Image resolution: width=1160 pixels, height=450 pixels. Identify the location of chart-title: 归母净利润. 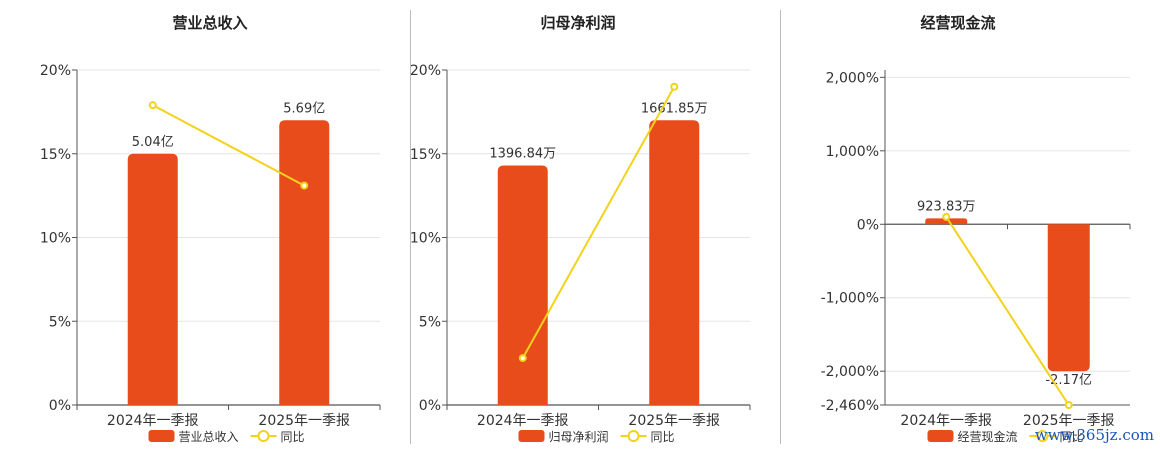
(577, 23).